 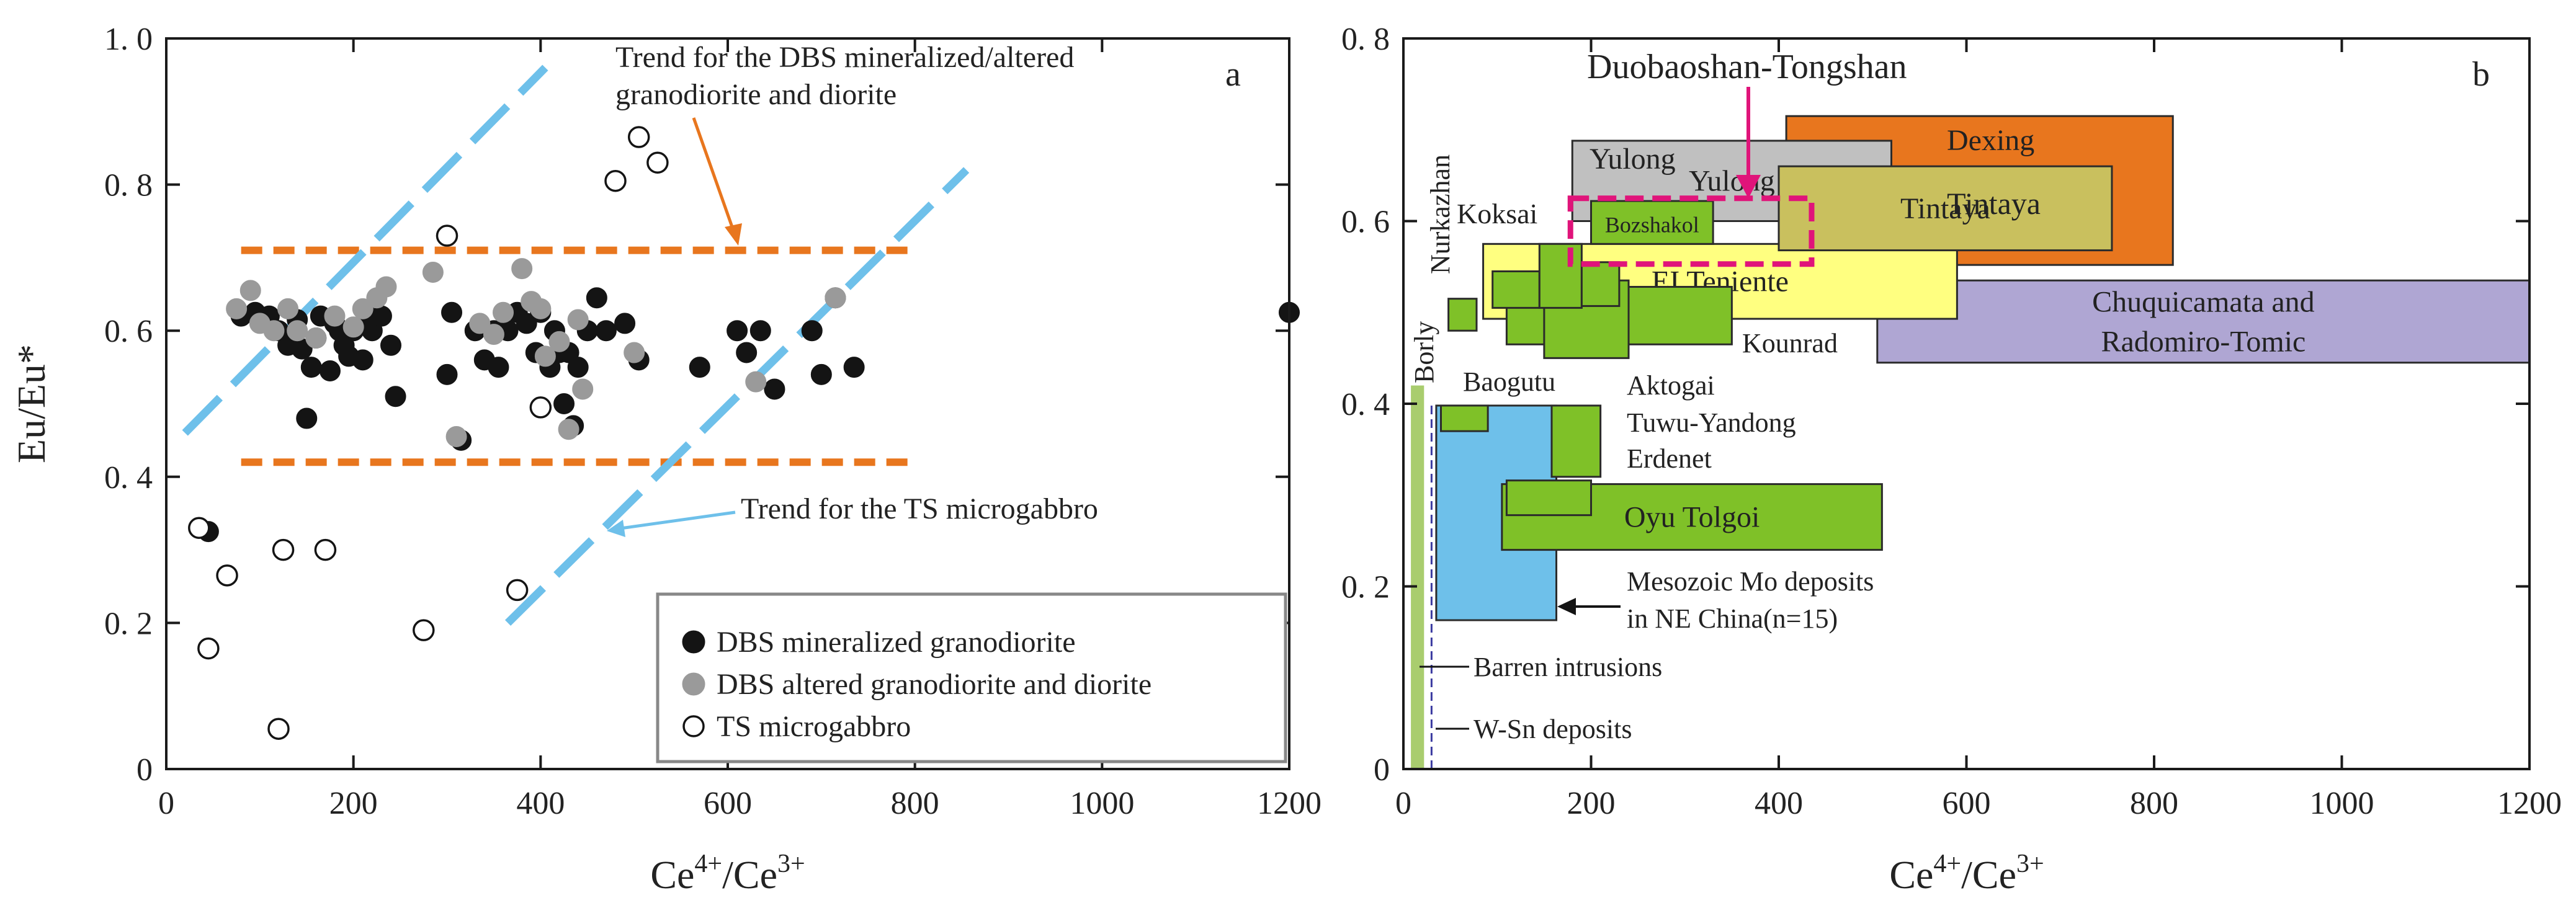 What do you see at coordinates (1633, 160) in the screenshot?
I see `label-yulong: Yulong` at bounding box center [1633, 160].